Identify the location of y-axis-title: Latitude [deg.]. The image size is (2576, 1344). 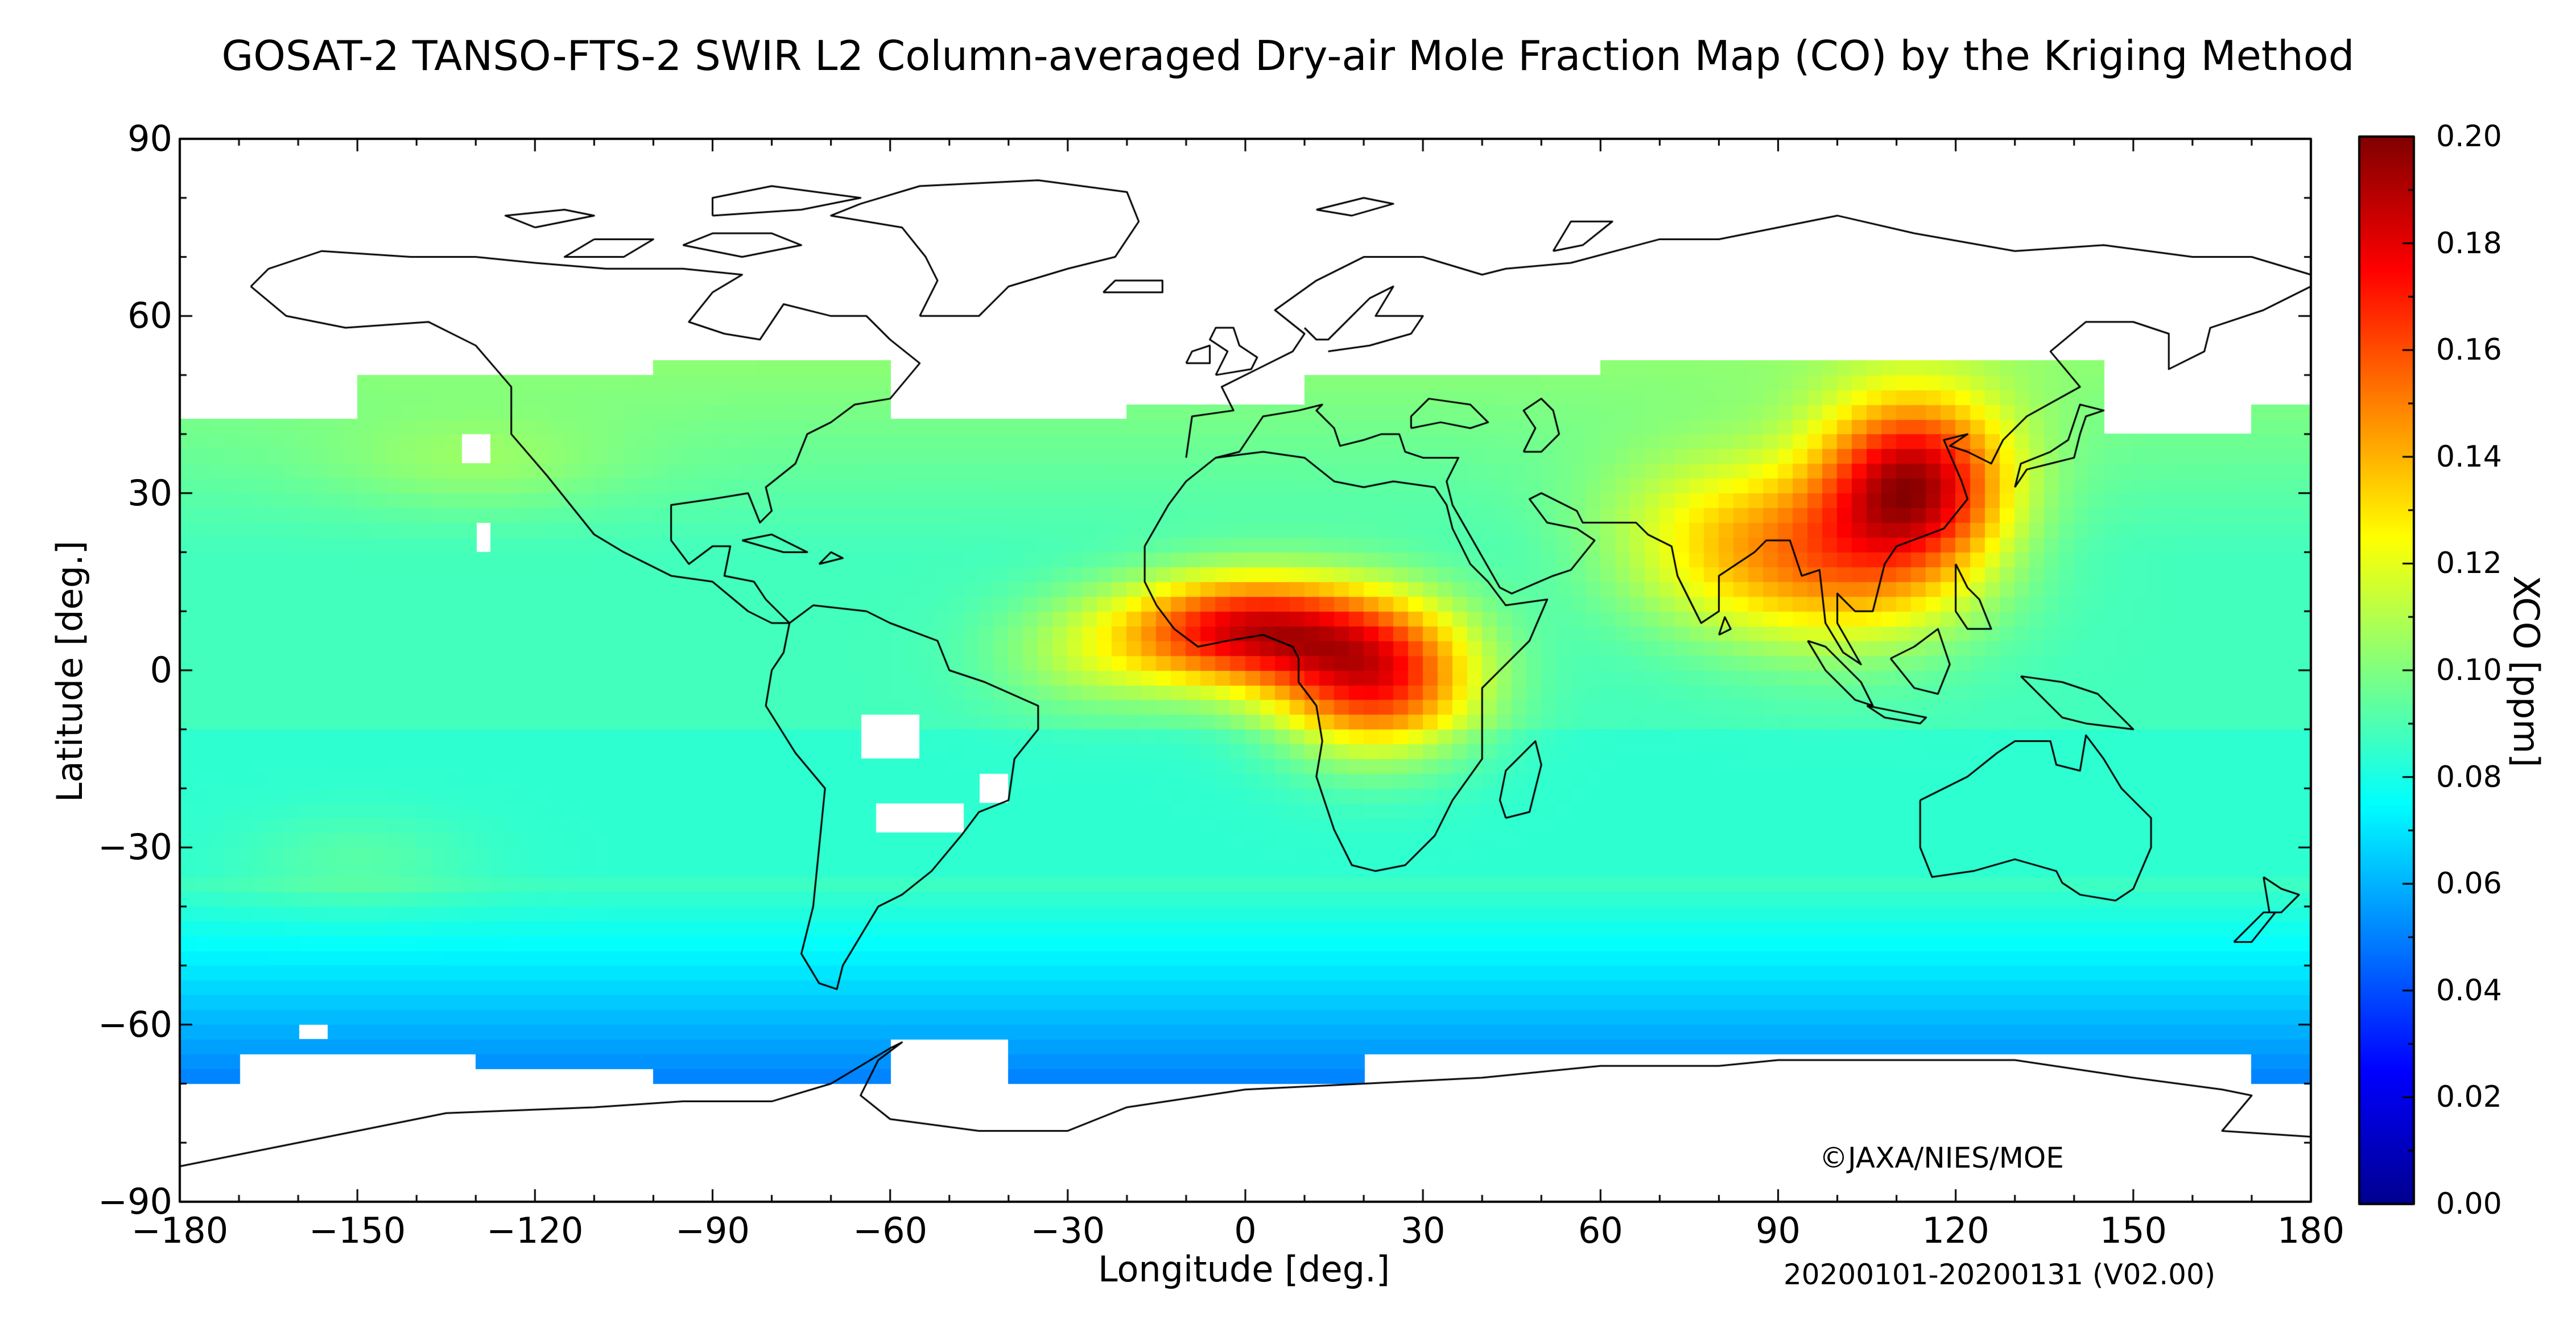
(70, 672).